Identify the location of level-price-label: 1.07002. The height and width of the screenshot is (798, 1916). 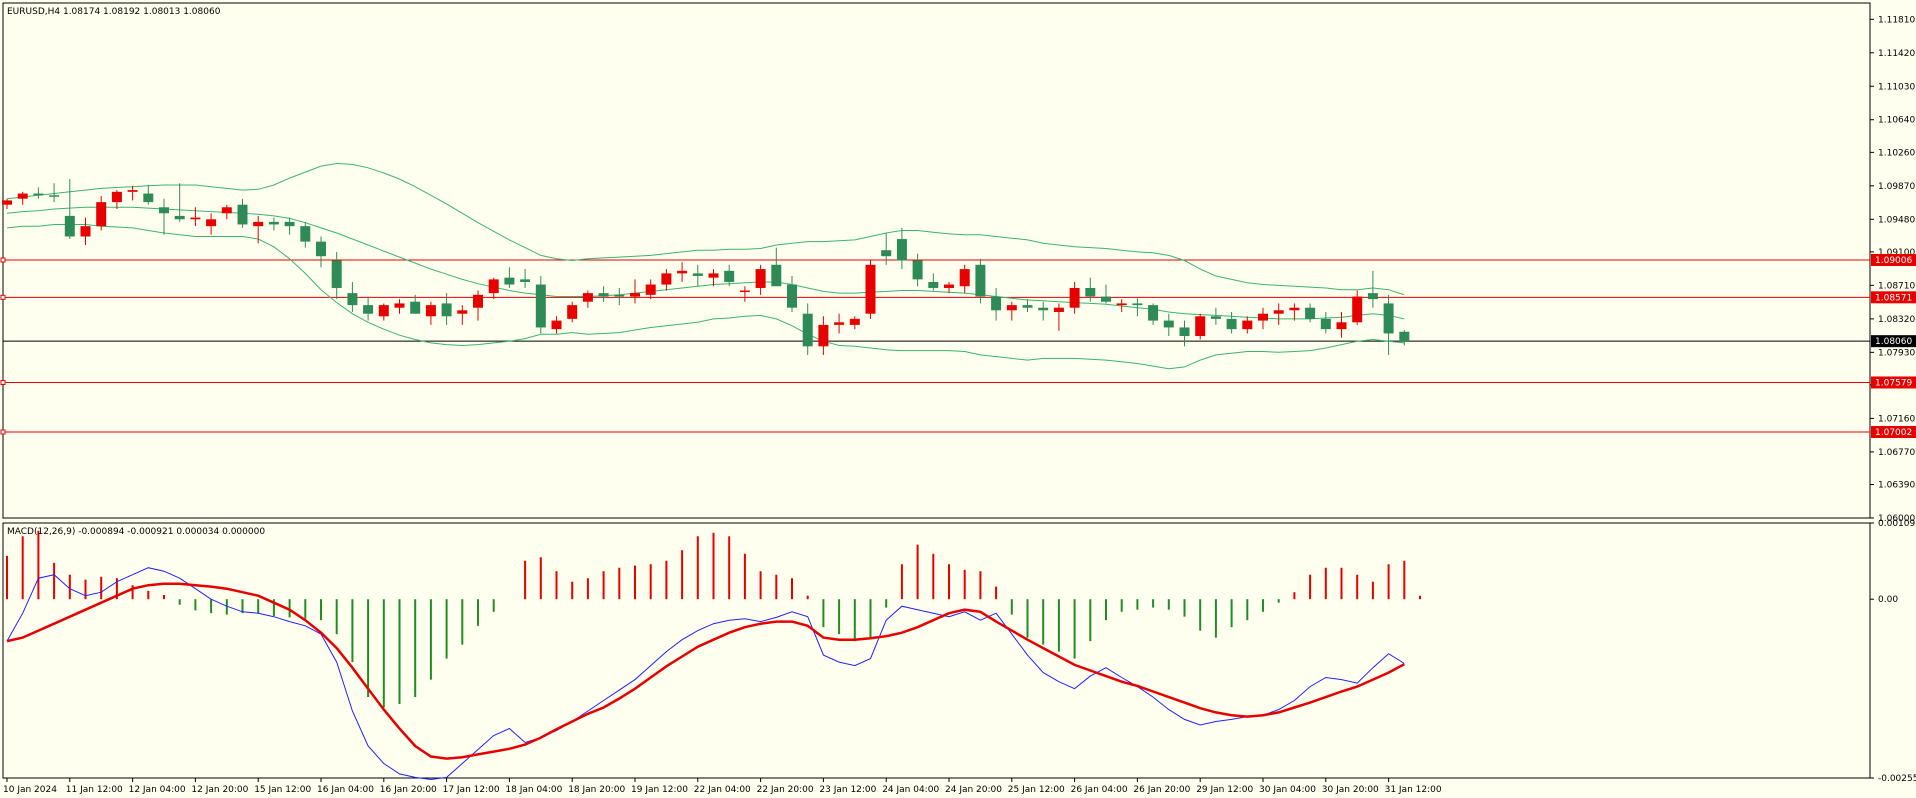
(1893, 433).